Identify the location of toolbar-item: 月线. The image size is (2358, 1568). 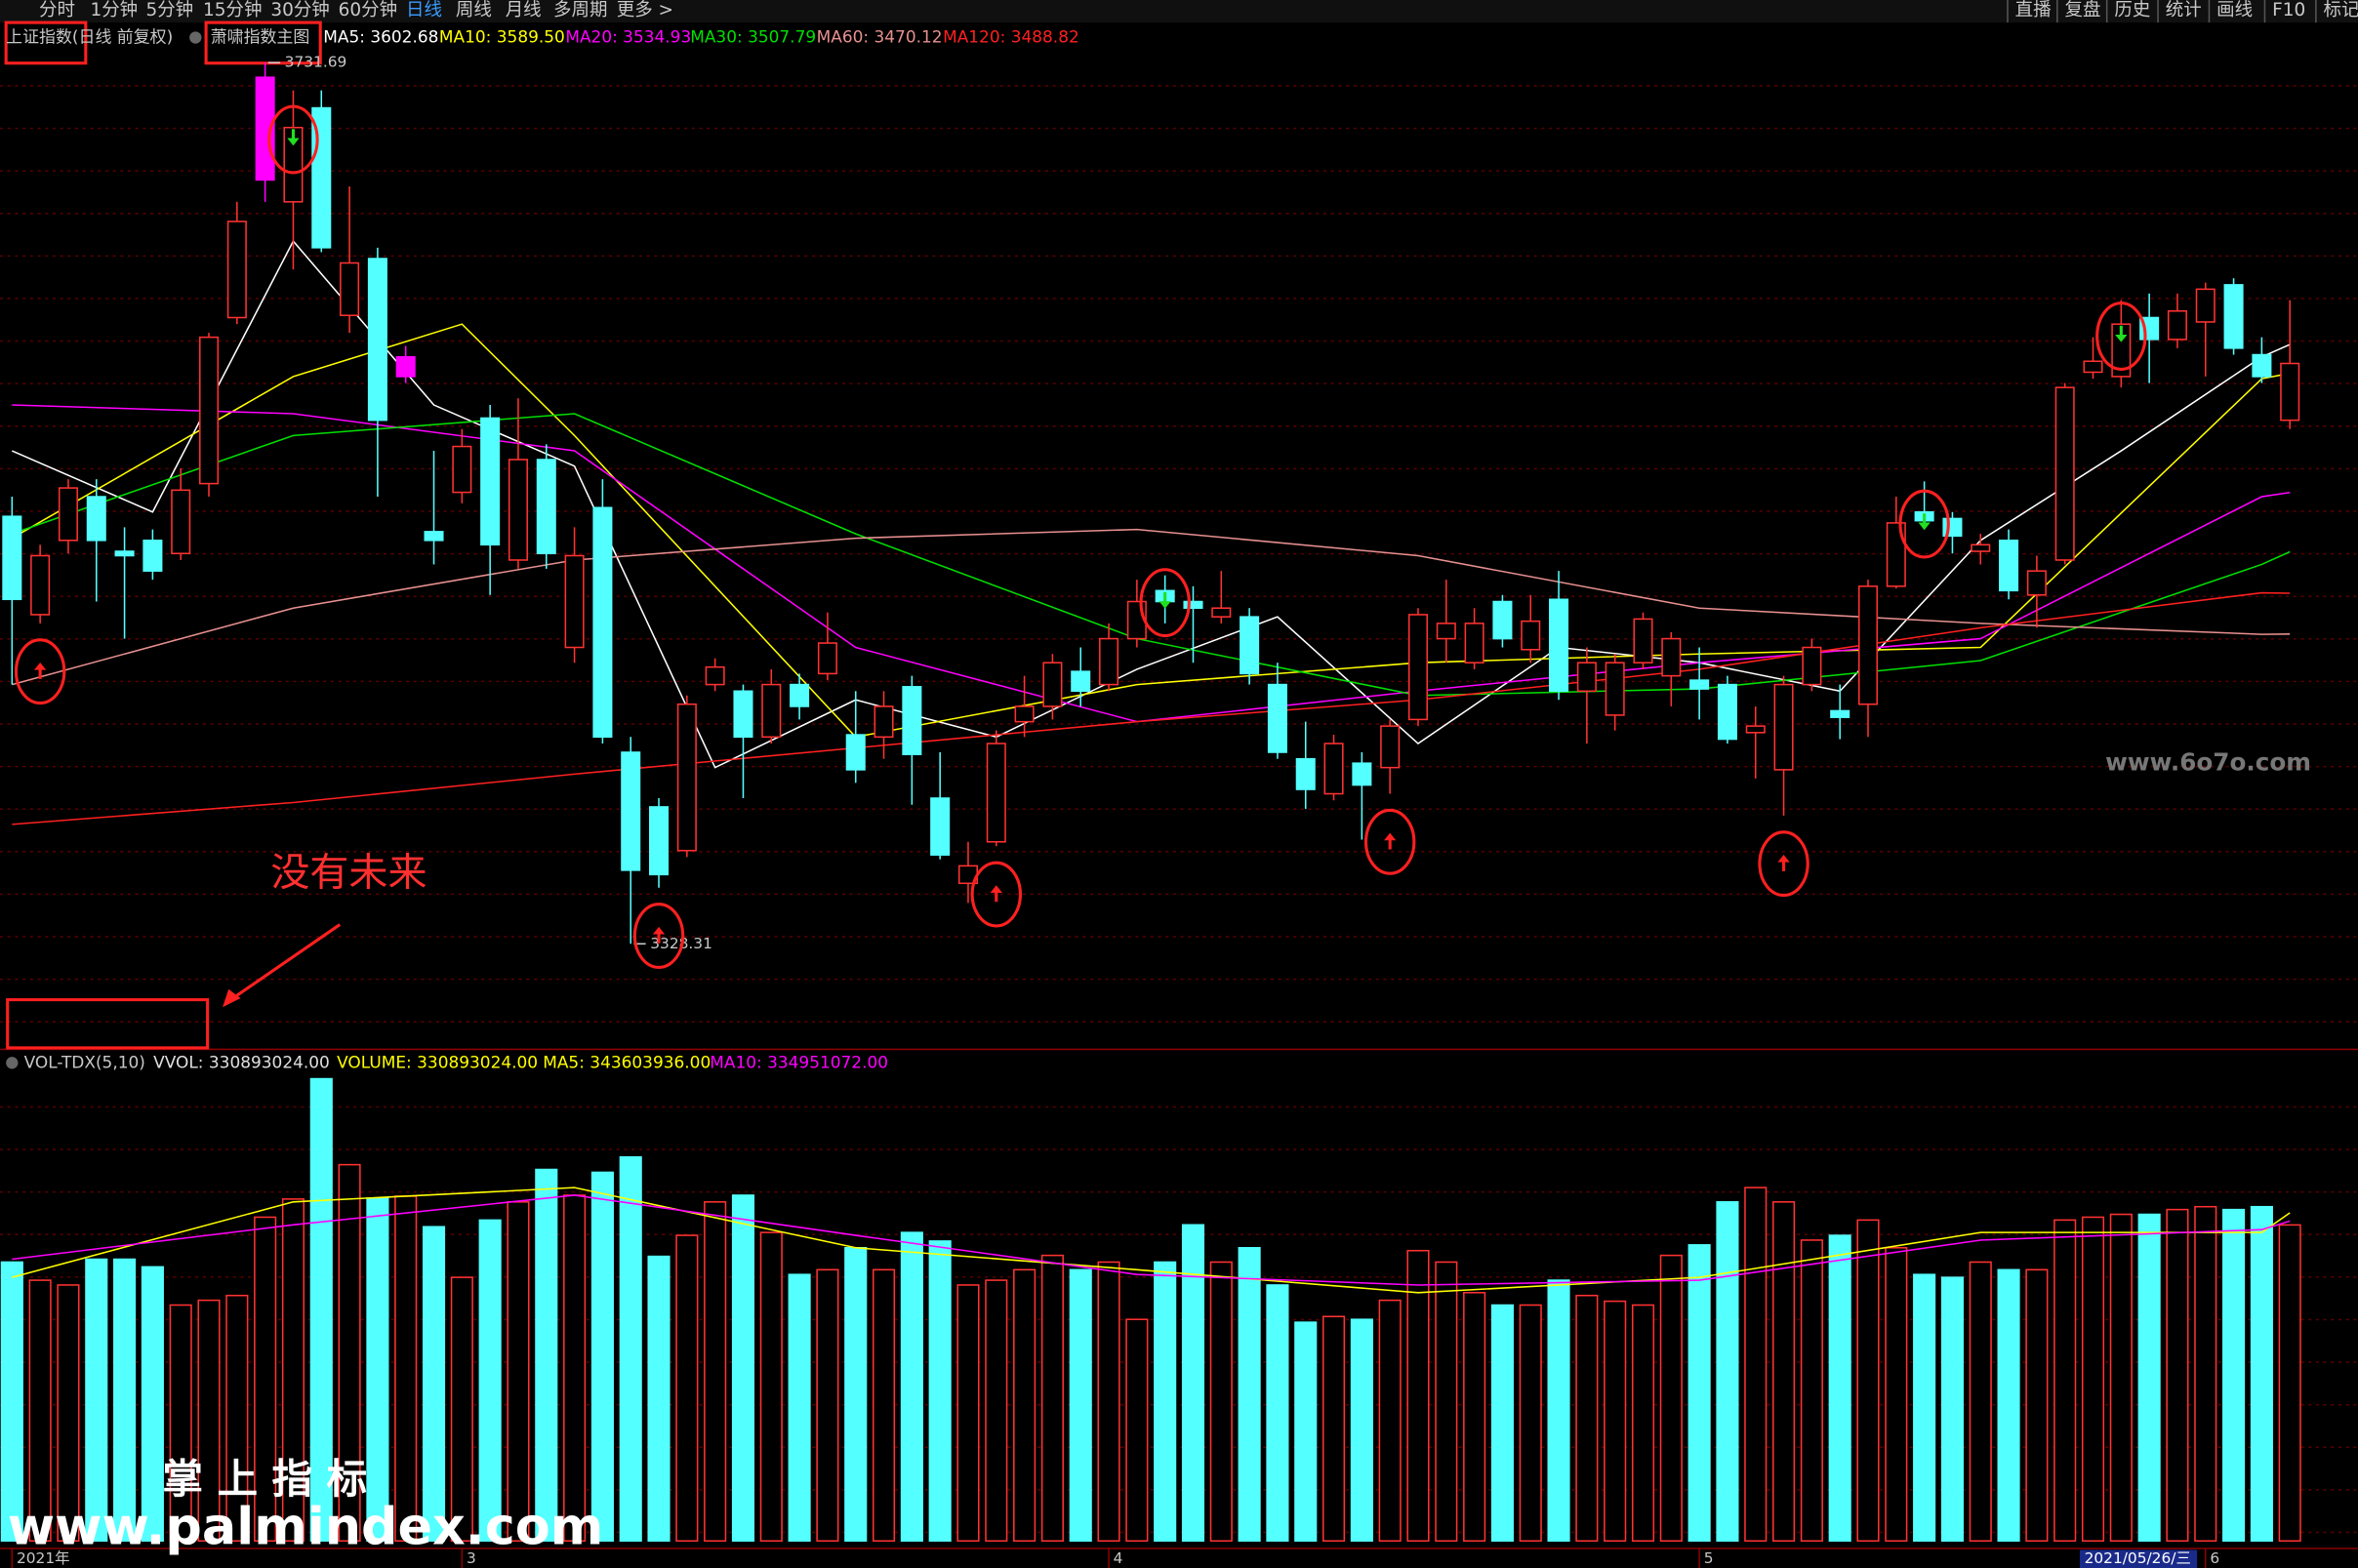
(524, 10).